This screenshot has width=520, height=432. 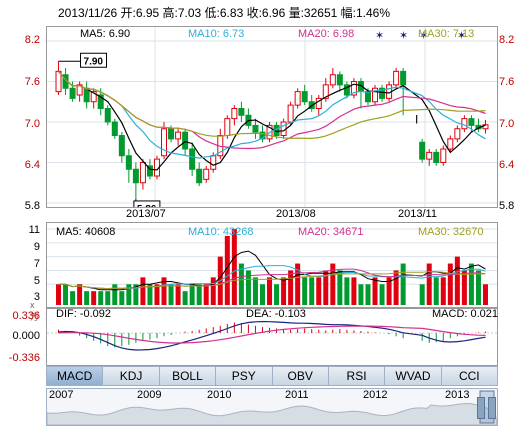 I want to click on high-label: 7.90, so click(x=94, y=61).